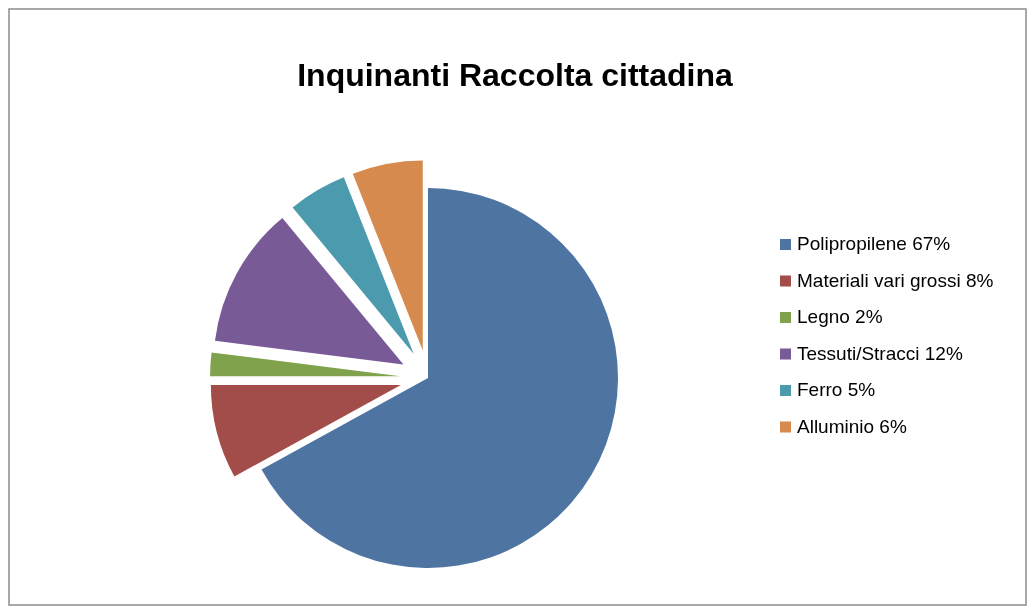 The height and width of the screenshot is (614, 1035). Describe the element at coordinates (515, 75) in the screenshot. I see `chart-title: Inquinanti Raccolta cittadina` at that location.